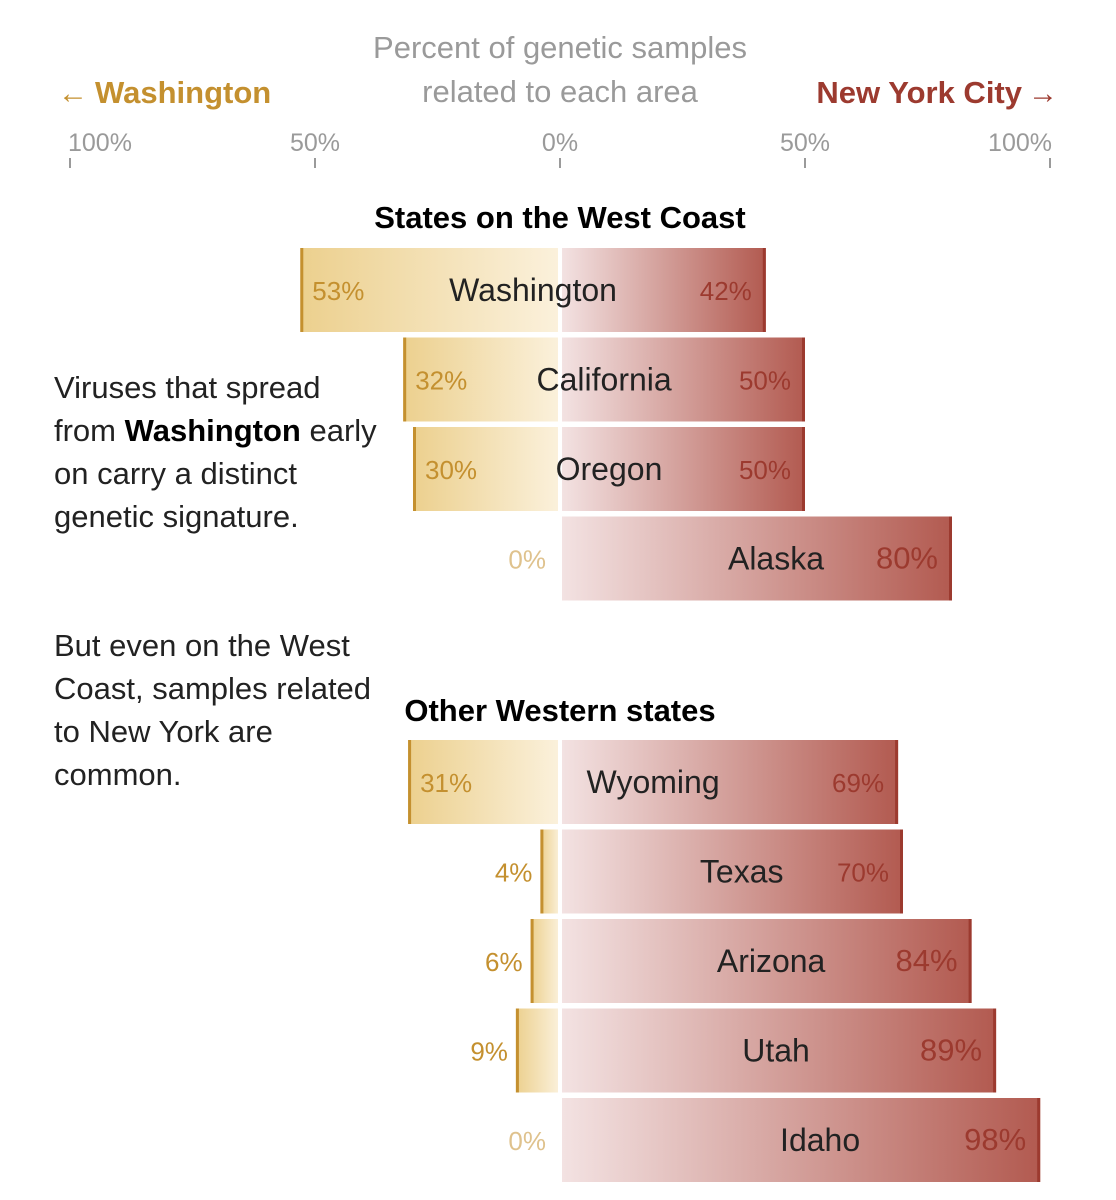  I want to click on bar-row: 6% 84% Arizona, so click(728, 961).